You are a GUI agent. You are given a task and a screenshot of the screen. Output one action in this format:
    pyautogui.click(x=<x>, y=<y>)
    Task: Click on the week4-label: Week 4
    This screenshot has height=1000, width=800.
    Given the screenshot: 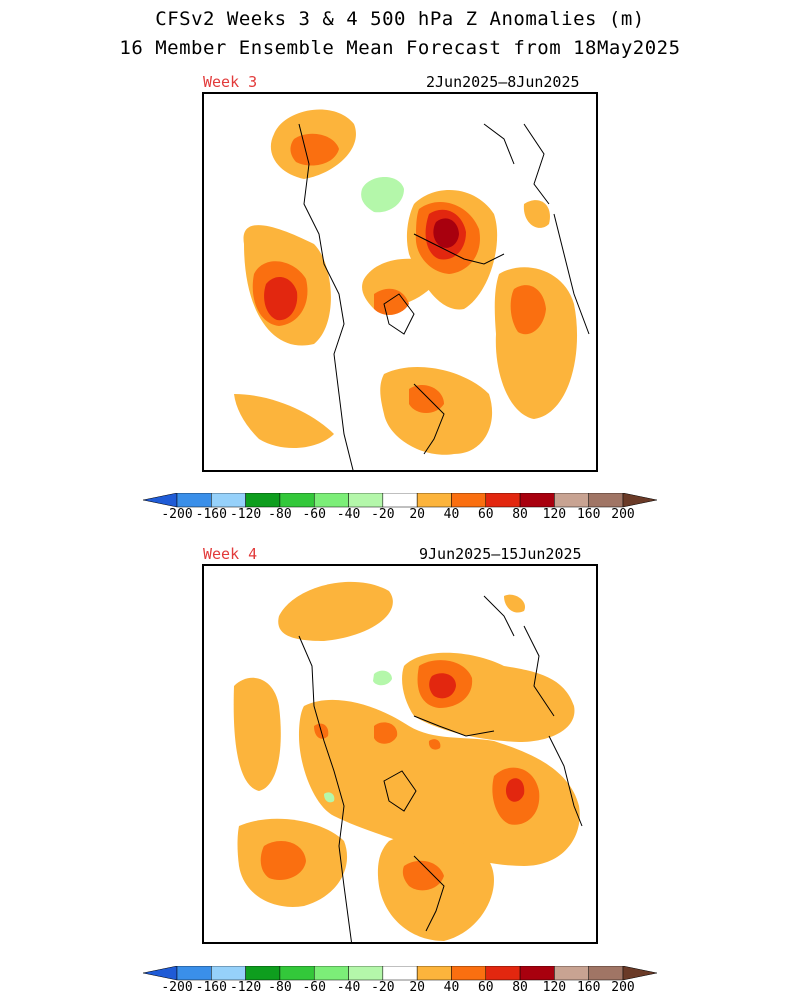 What is the action you would take?
    pyautogui.click(x=230, y=554)
    